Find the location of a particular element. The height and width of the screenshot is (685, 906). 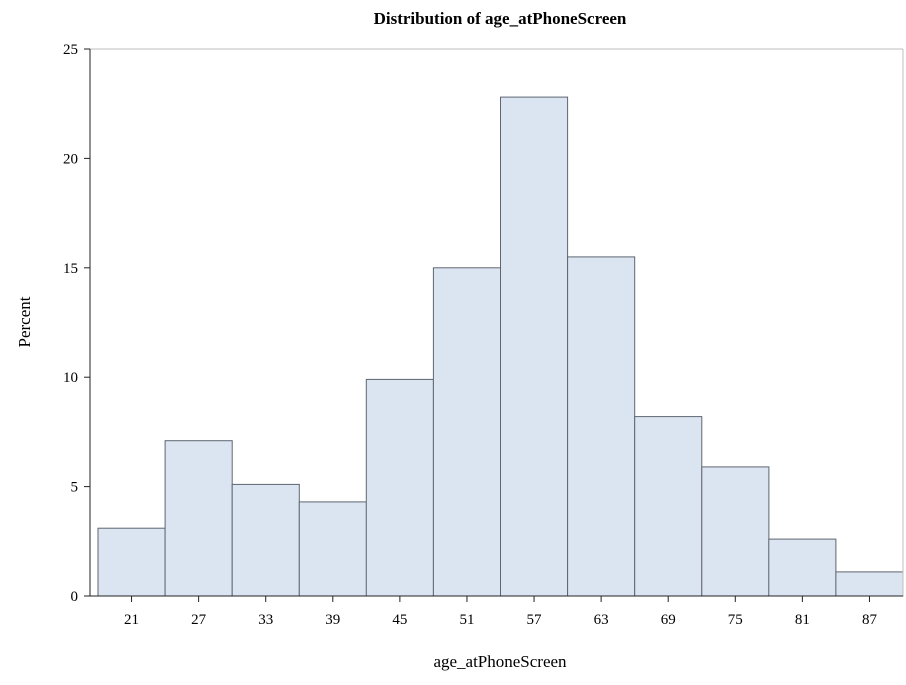

y-tick-label-25: 25 is located at coordinates (70, 50).